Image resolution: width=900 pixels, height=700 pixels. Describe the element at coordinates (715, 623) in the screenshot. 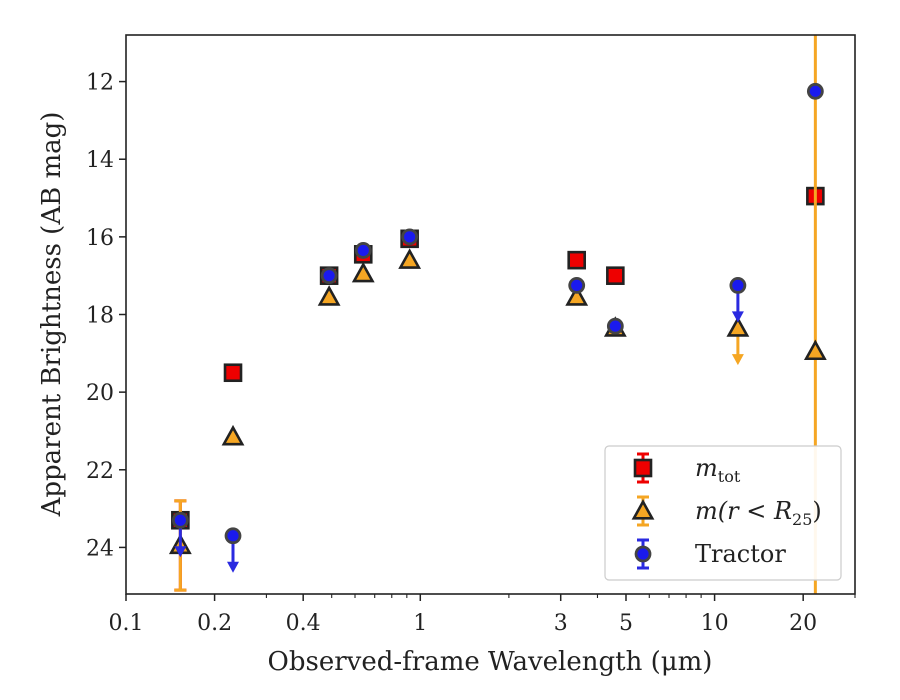

I see `x-tick-label: 10` at that location.